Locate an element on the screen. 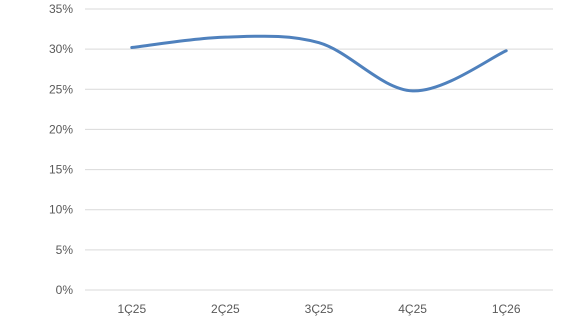 The height and width of the screenshot is (324, 569). x-tick-label: 3Ç25 is located at coordinates (319, 309).